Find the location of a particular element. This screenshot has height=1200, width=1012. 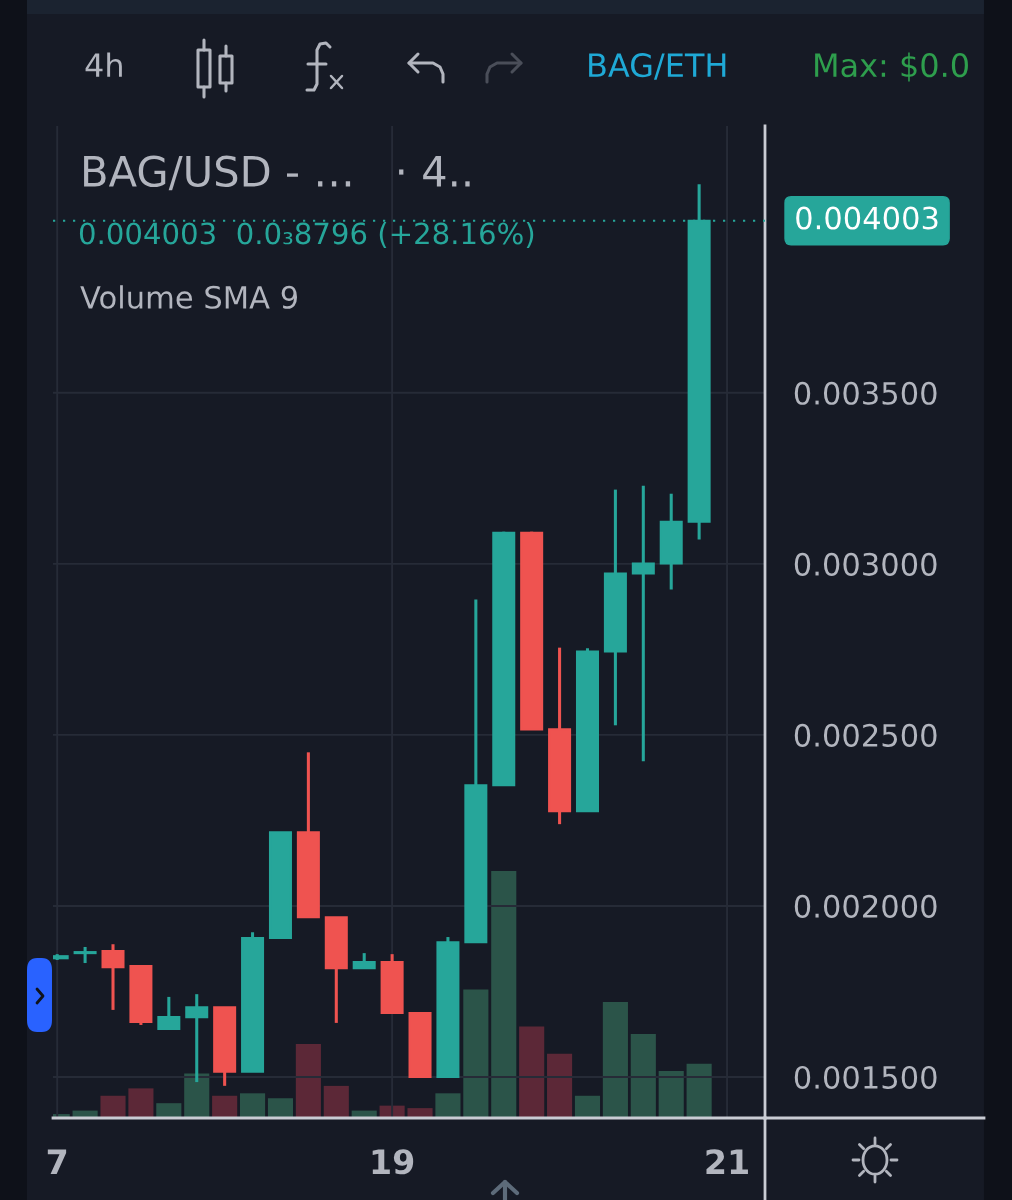

x-tick-label: 21 is located at coordinates (727, 1161).